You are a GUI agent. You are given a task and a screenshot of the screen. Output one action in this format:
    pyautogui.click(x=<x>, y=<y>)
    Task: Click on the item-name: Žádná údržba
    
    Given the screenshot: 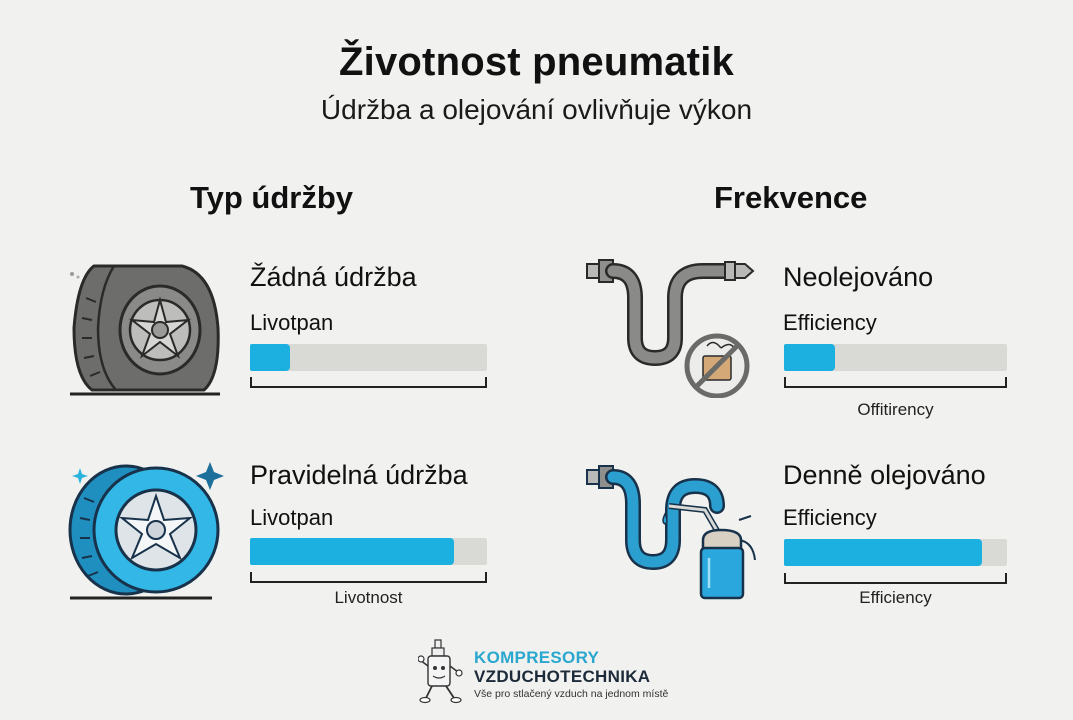 What is the action you would take?
    pyautogui.click(x=333, y=277)
    